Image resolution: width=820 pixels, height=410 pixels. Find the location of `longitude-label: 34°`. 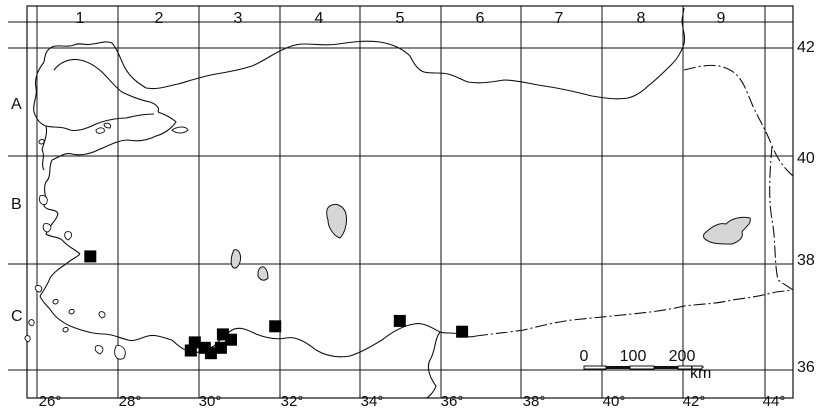

longitude-label: 34° is located at coordinates (372, 401).